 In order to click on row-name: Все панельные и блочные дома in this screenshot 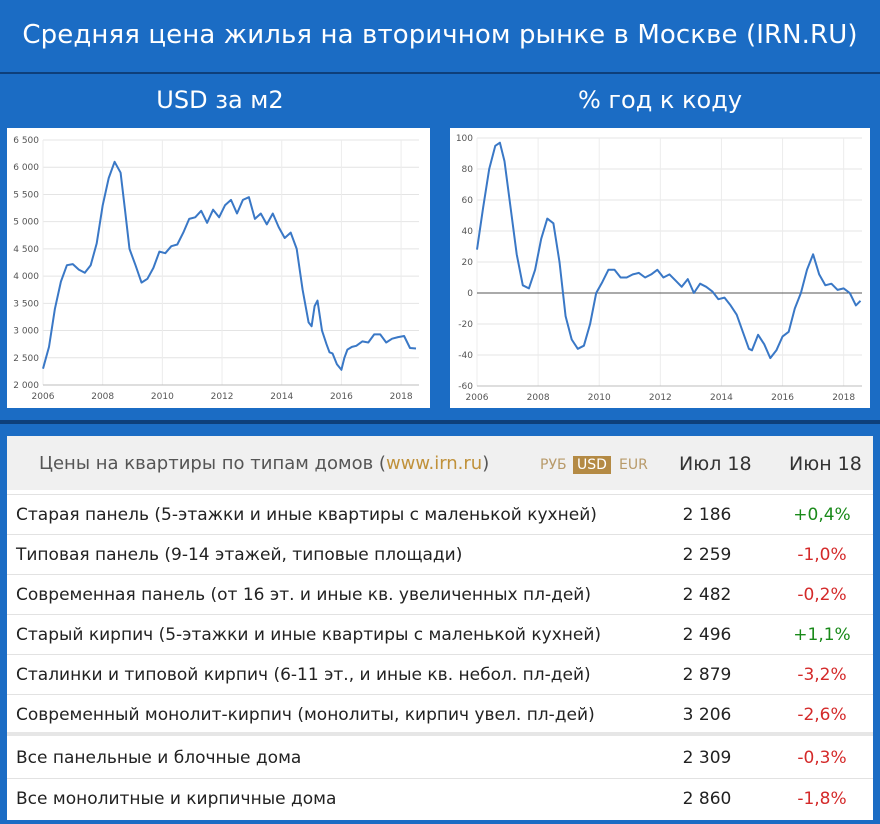, I will do `click(159, 758)`.